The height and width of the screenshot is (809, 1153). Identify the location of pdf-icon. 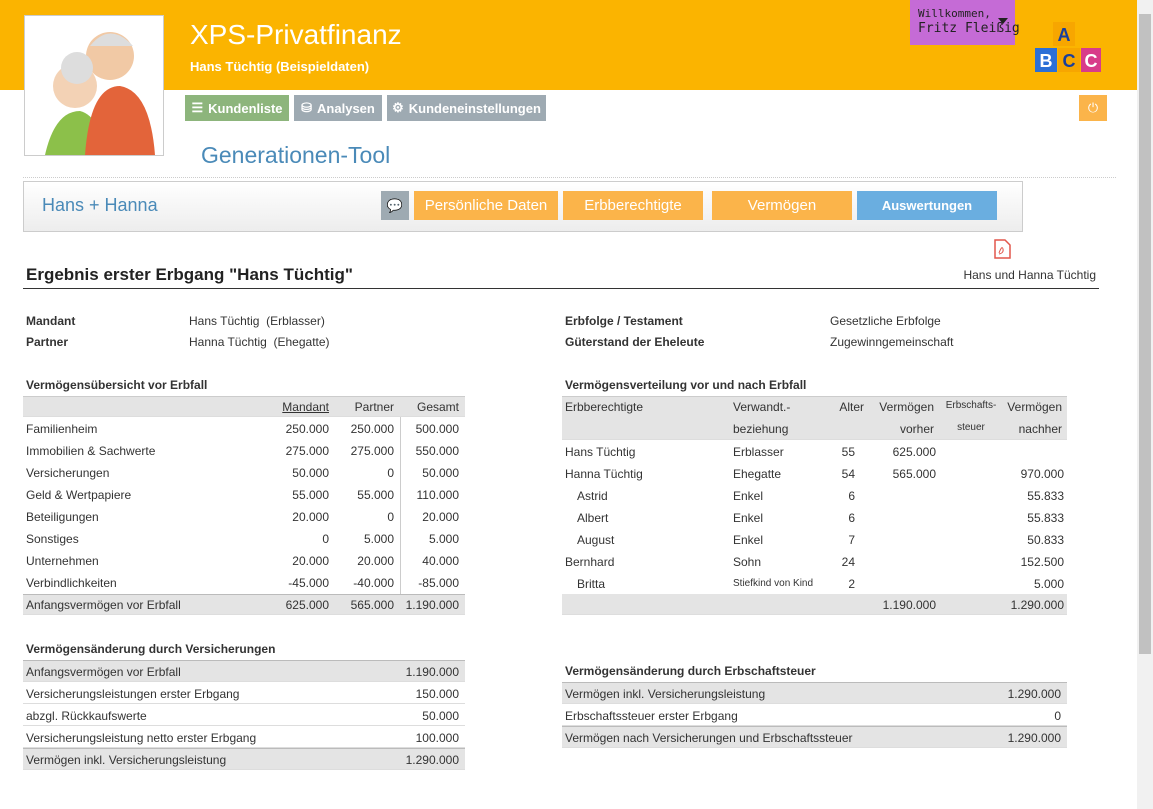
(1002, 249).